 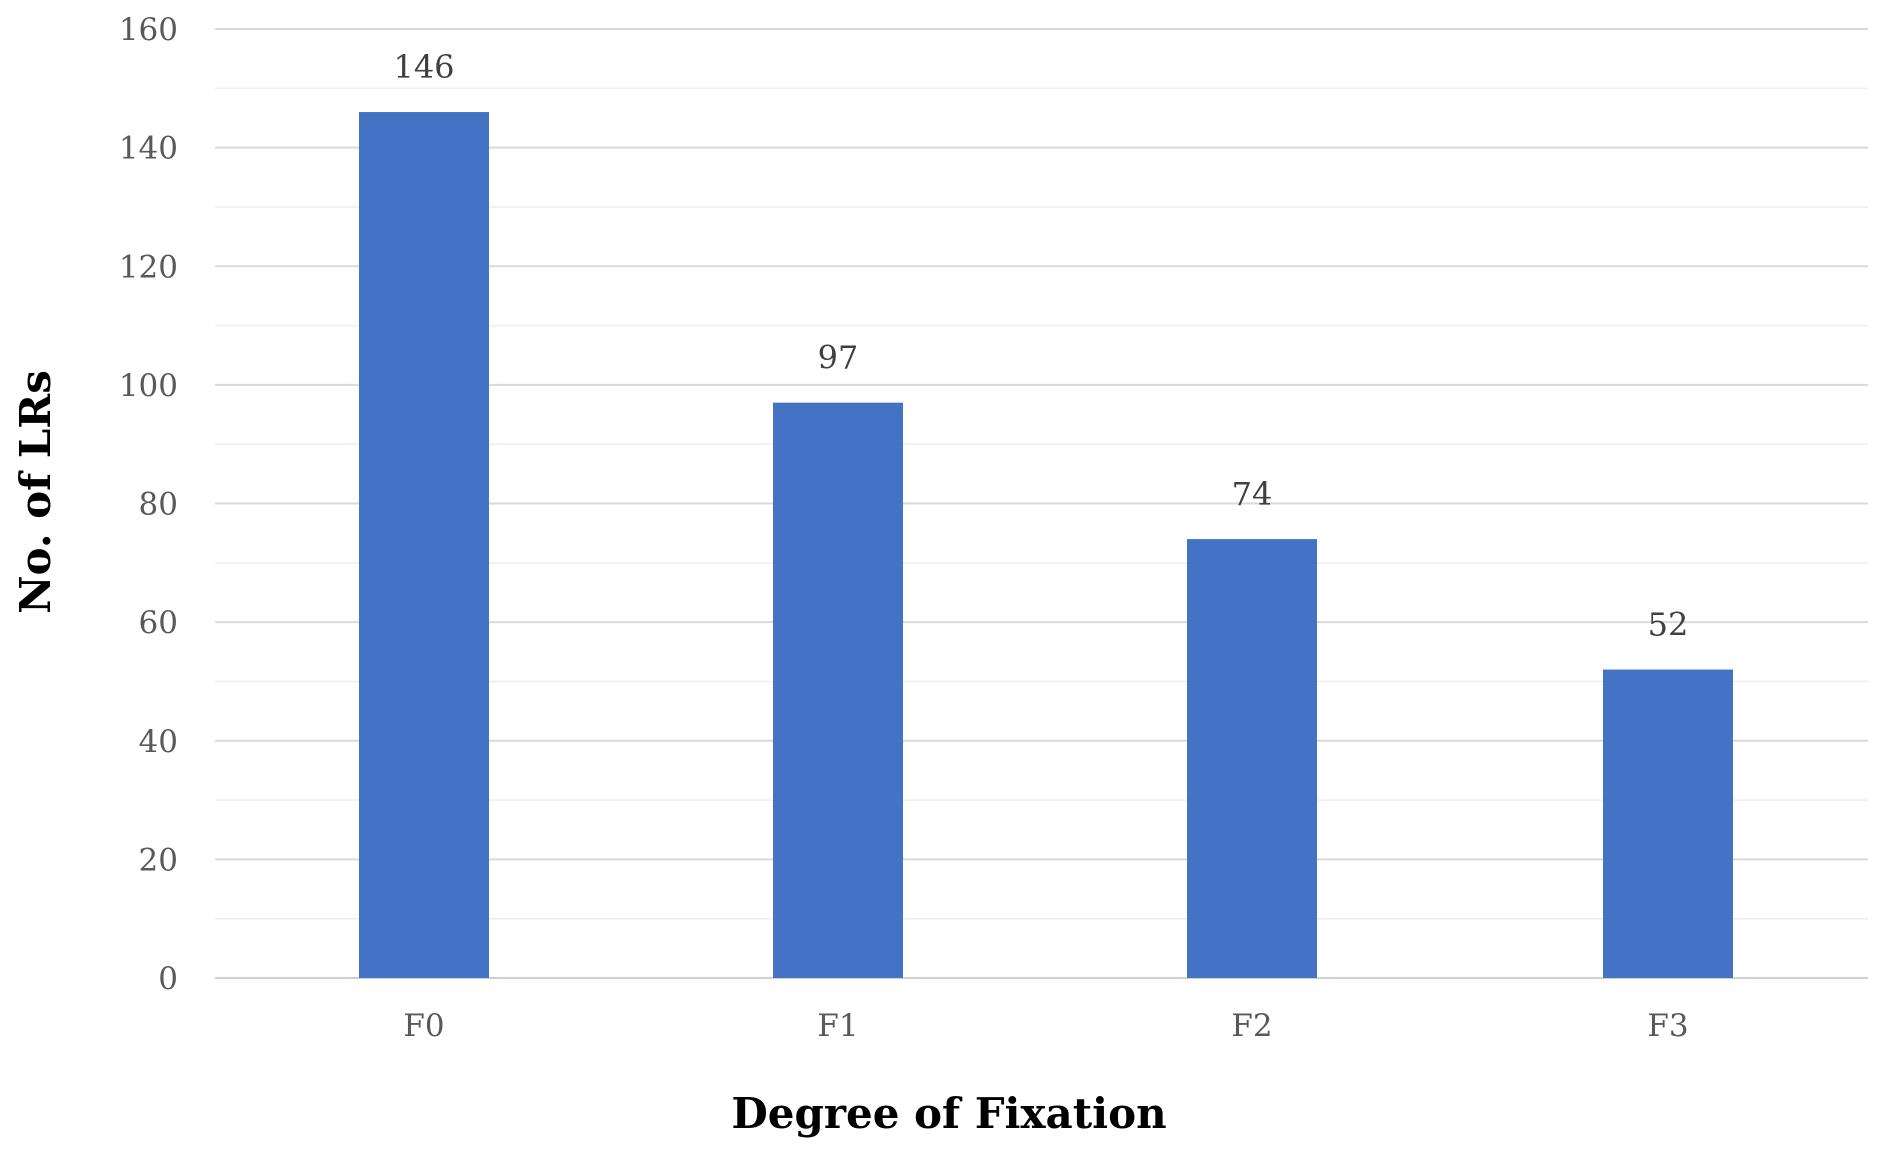 I want to click on x-tick-label-f2: F2, so click(x=1251, y=1026).